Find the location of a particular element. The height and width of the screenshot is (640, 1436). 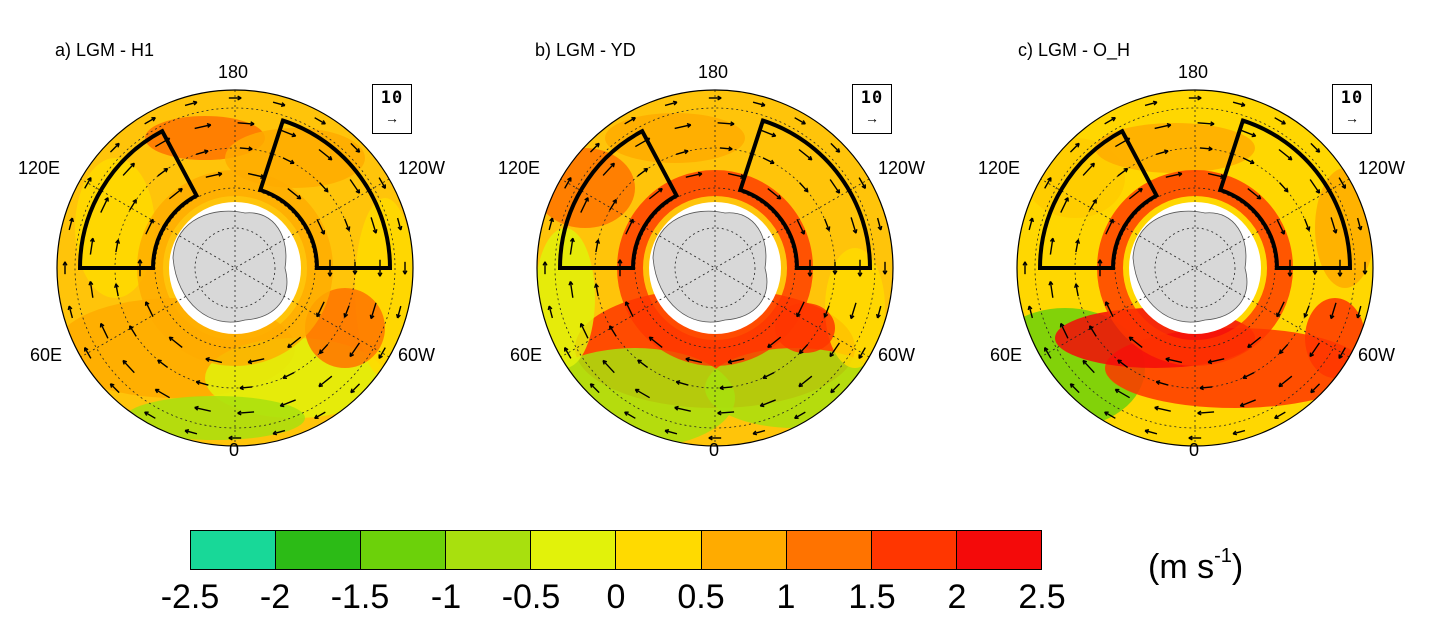

antarctica is located at coordinates (710, 266).